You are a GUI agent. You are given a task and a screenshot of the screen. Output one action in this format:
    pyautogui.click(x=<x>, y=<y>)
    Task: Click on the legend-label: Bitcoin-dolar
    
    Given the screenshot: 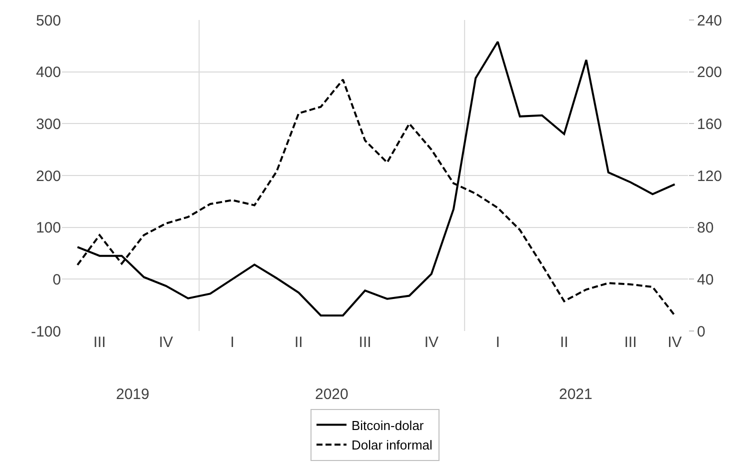 What is the action you would take?
    pyautogui.click(x=388, y=425)
    